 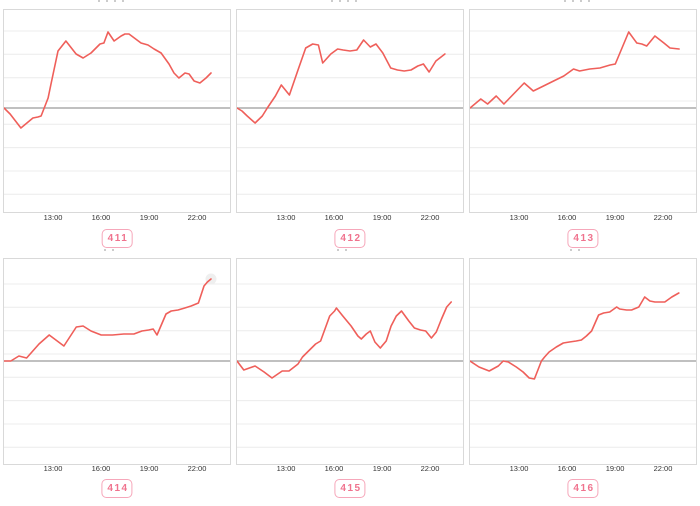 What do you see at coordinates (350, 488) in the screenshot?
I see `chart-id-badge: 415` at bounding box center [350, 488].